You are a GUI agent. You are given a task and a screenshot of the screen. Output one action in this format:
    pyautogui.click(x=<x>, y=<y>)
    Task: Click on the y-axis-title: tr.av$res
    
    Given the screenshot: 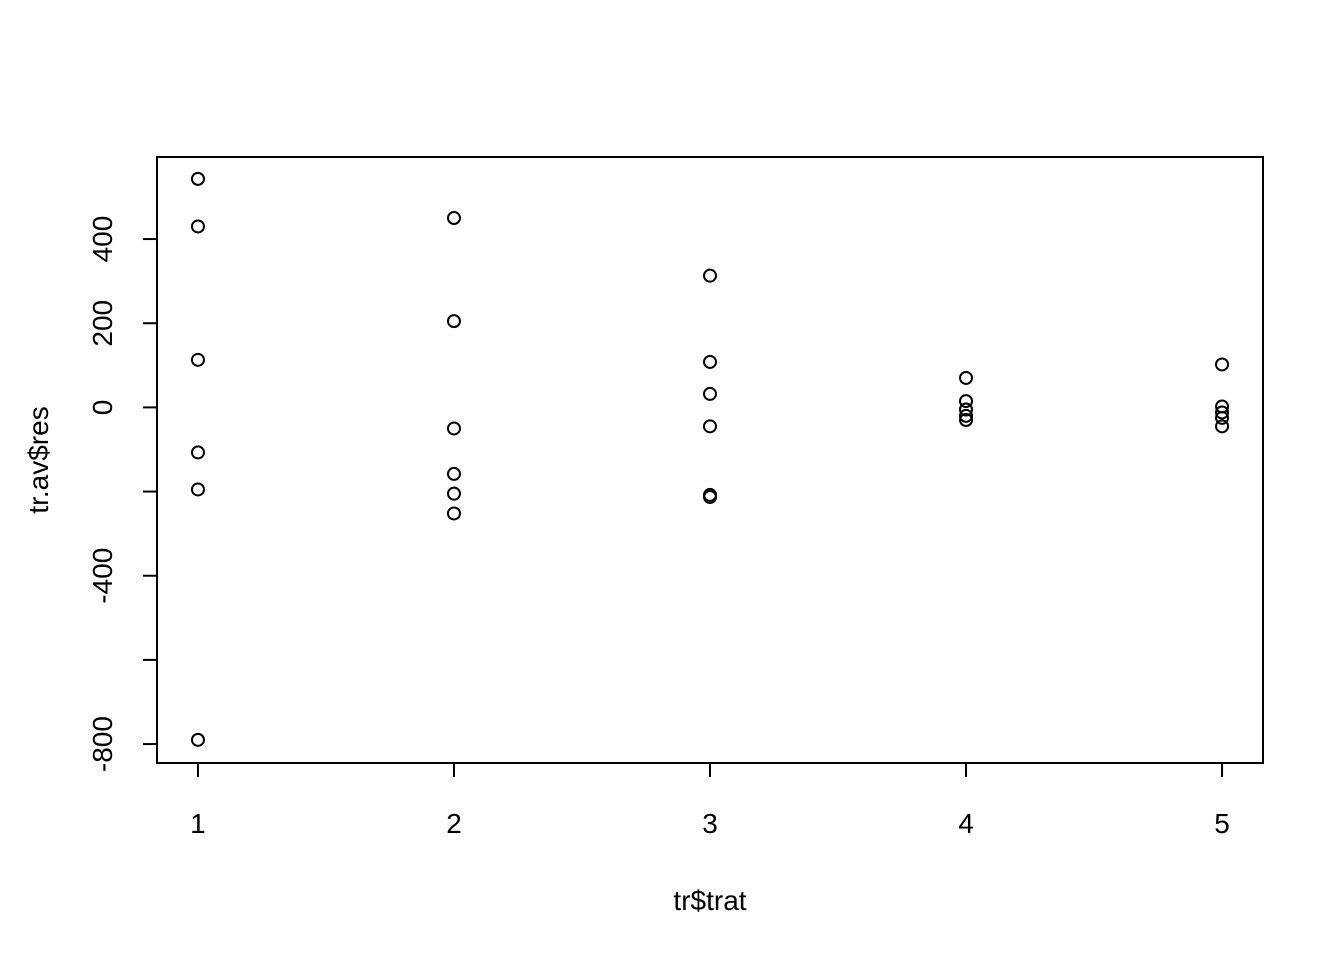 What is the action you would take?
    pyautogui.click(x=38, y=459)
    